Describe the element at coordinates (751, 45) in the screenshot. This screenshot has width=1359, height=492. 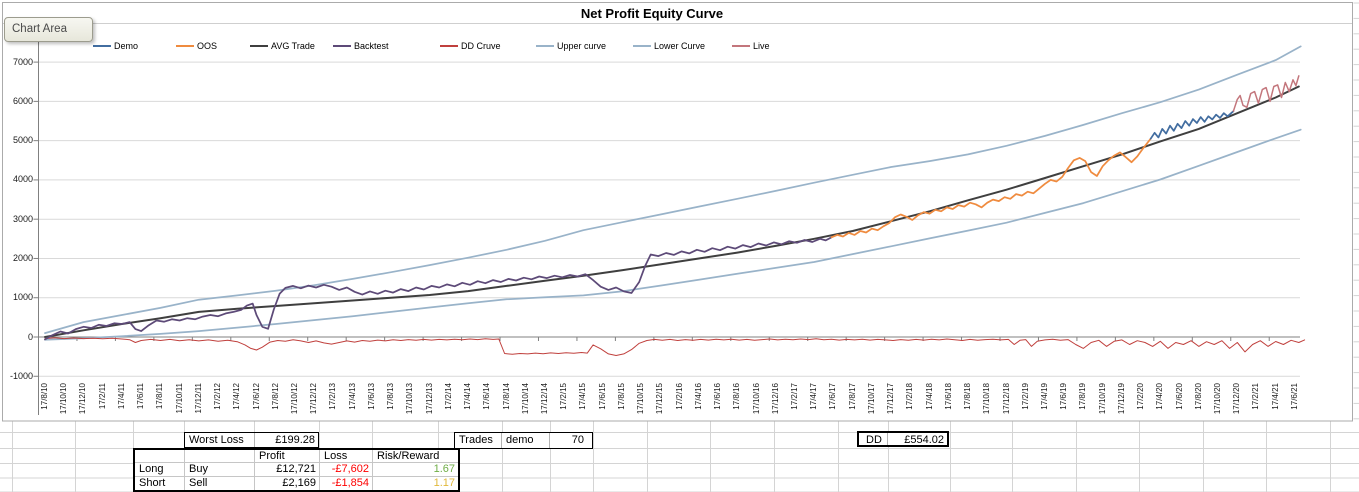
I see `legend-item-live: Live` at that location.